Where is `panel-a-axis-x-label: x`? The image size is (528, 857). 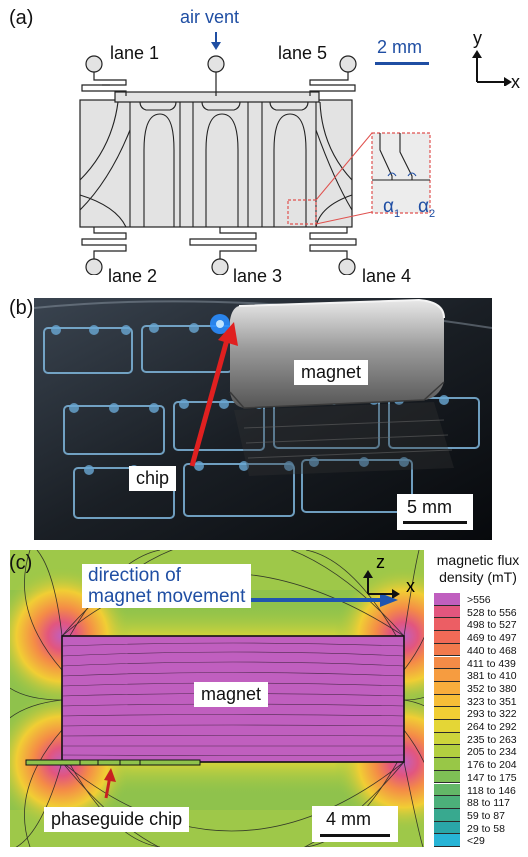 panel-a-axis-x-label: x is located at coordinates (515, 82).